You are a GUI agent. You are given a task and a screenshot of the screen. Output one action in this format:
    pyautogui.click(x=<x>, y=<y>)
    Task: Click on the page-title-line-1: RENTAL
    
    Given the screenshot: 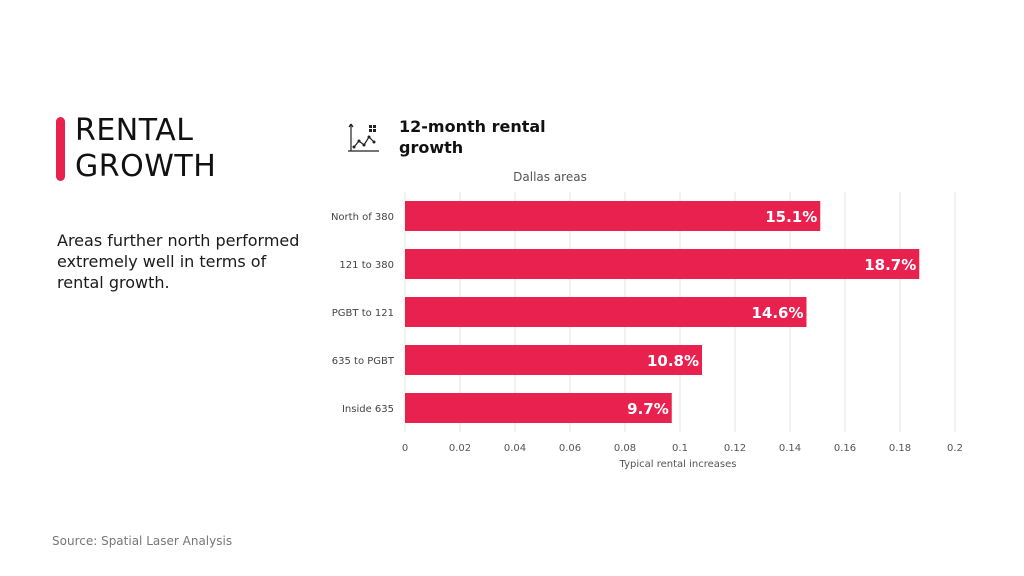 What is the action you would take?
    pyautogui.click(x=134, y=130)
    